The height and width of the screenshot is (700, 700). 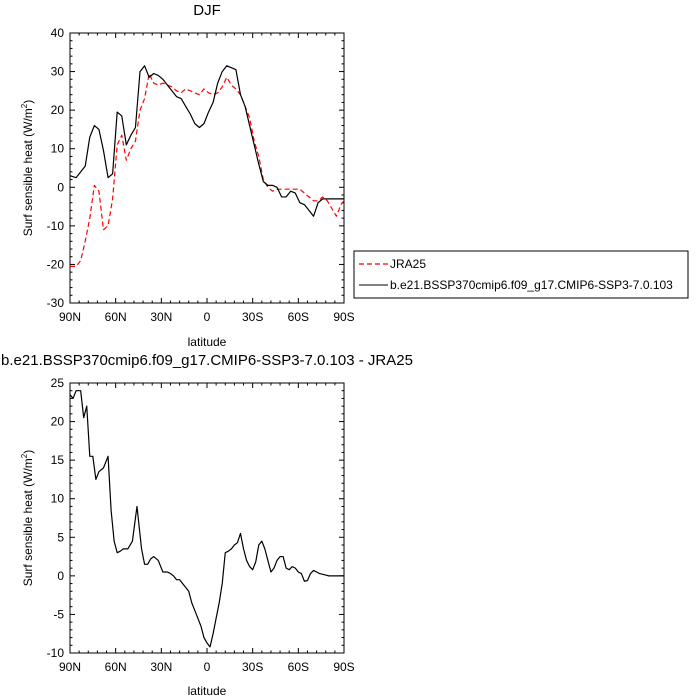 I want to click on bottom-ytick-label: 20, so click(x=58, y=422).